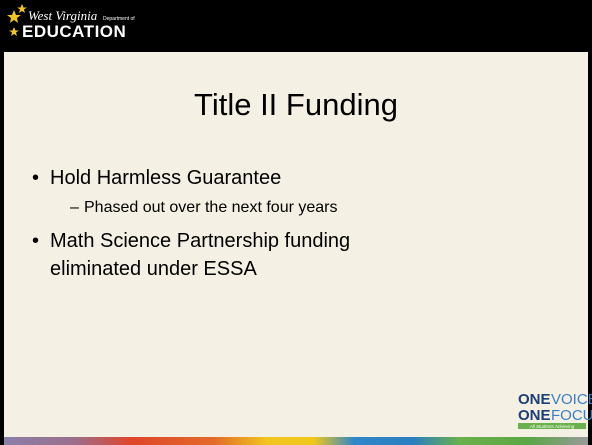 This screenshot has height=445, width=592. What do you see at coordinates (296, 441) in the screenshot?
I see `color-stripe` at bounding box center [296, 441].